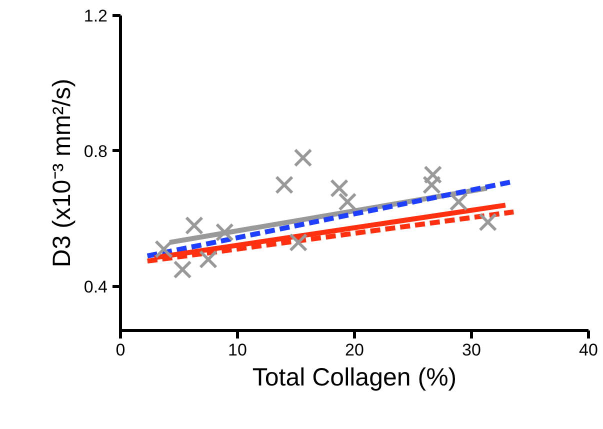 The image size is (603, 429). I want to click on y-axis-title: D3 (x10⁻³ mm²/s), so click(62, 173).